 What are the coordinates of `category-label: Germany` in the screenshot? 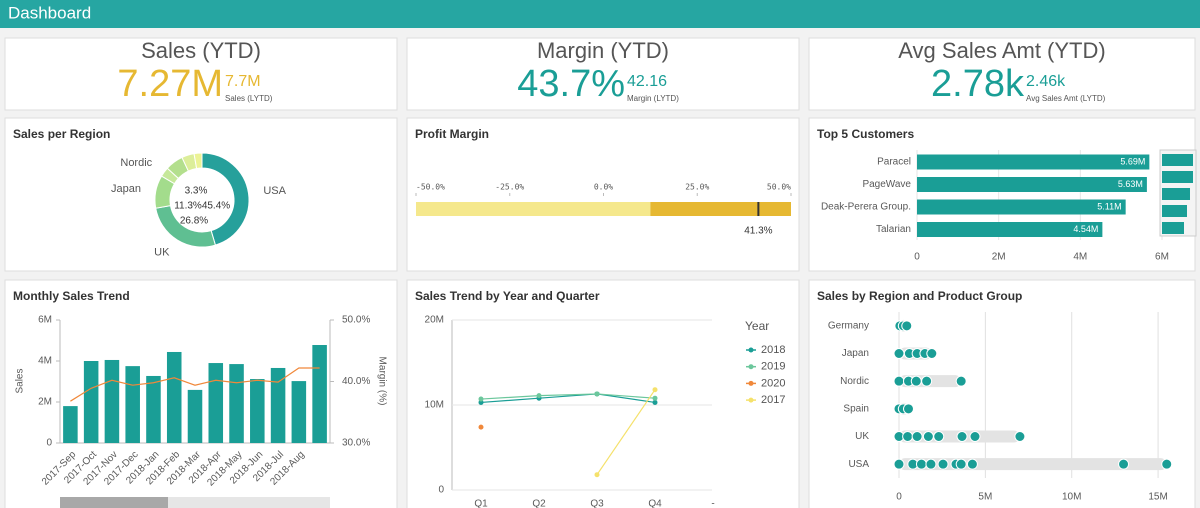 It's located at (848, 325).